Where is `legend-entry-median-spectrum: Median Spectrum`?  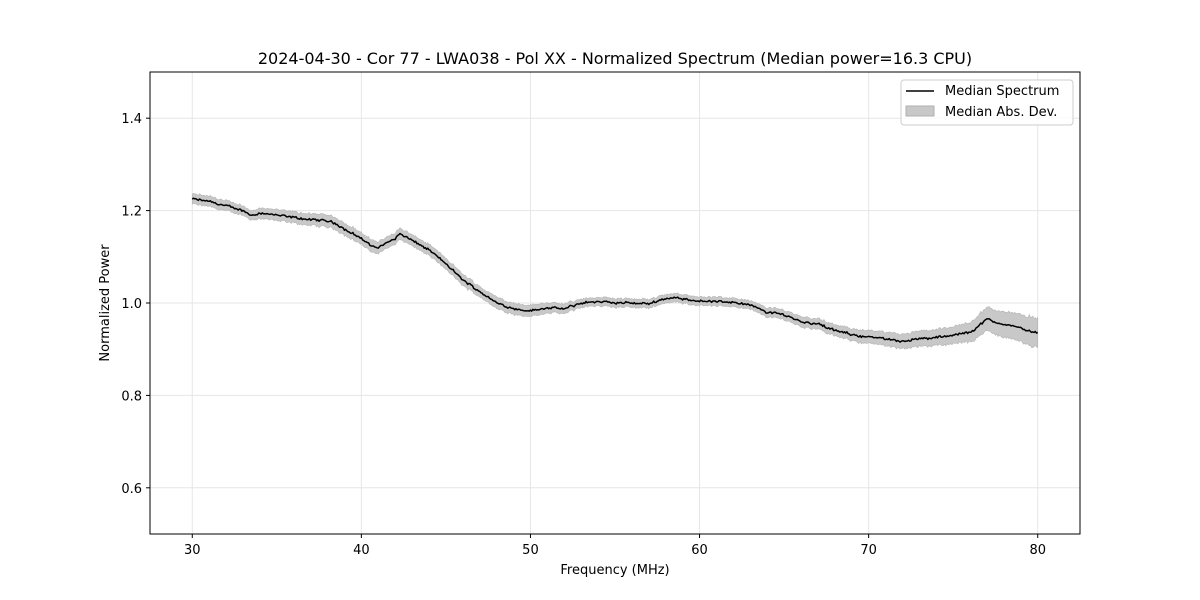
legend-entry-median-spectrum: Median Spectrum is located at coordinates (1002, 91).